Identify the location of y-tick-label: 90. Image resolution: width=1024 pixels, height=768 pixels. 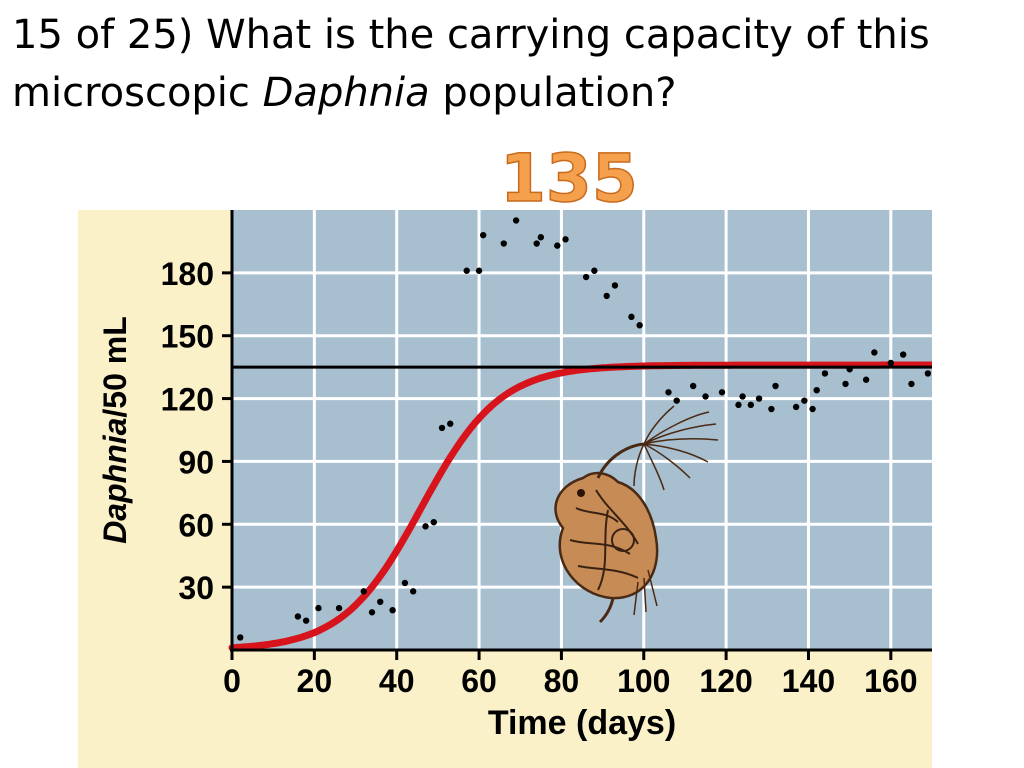
(196, 462).